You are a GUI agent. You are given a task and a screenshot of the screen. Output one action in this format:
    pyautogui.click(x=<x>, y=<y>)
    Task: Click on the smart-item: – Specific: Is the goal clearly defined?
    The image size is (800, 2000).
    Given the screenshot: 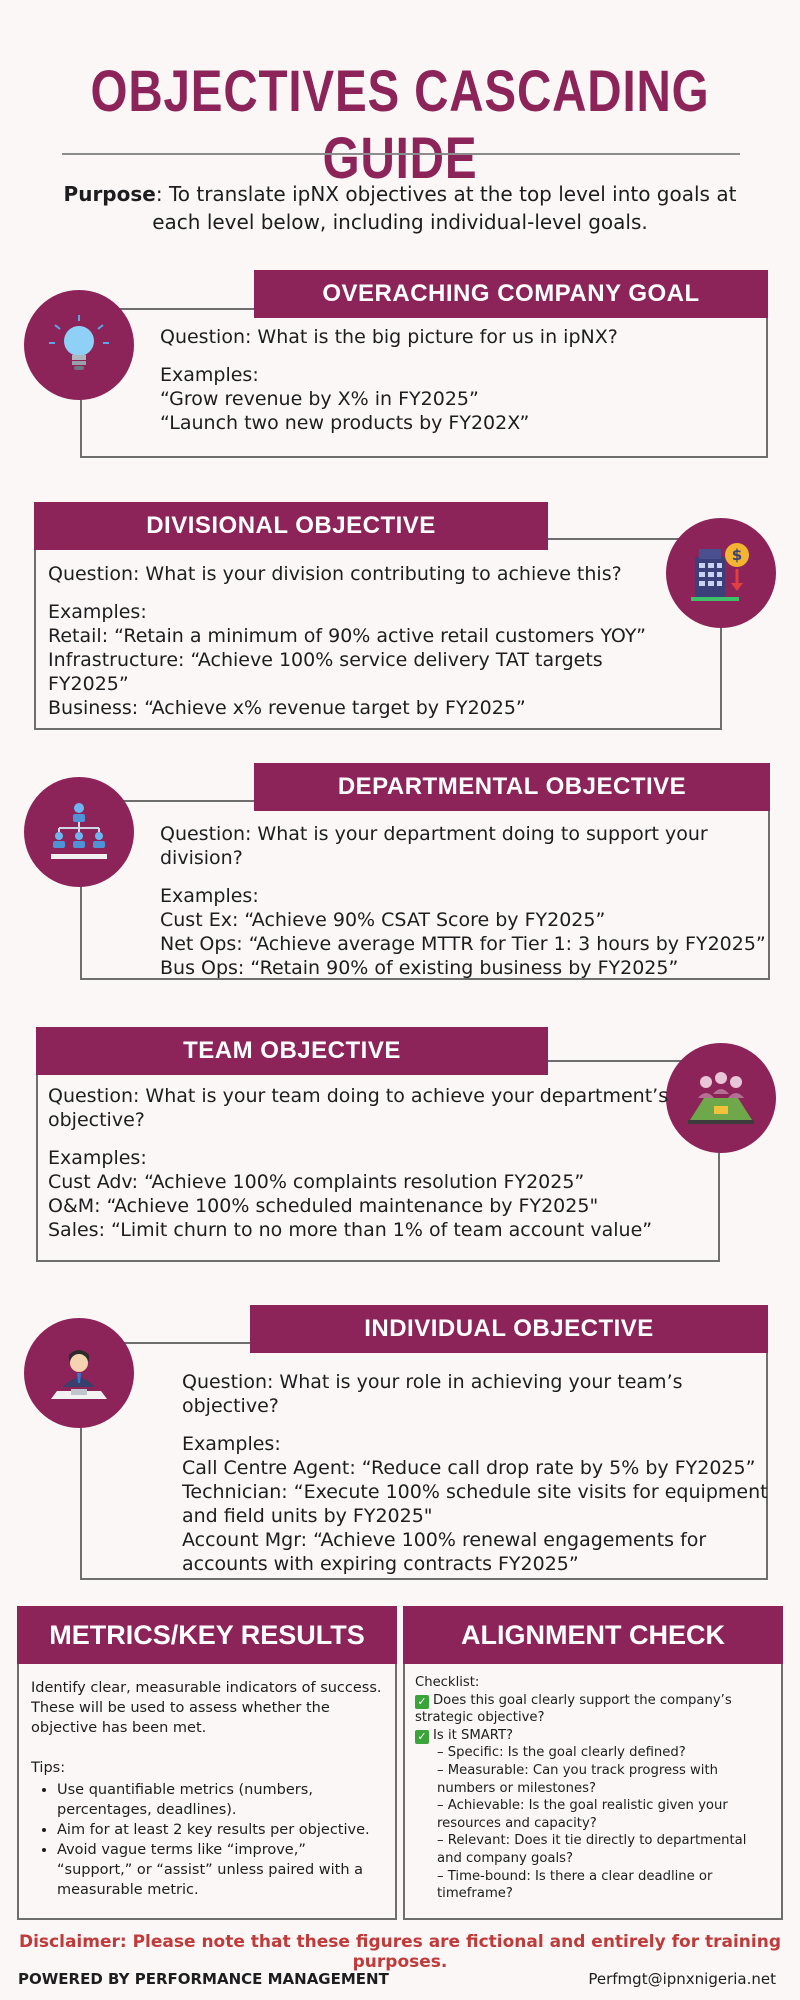 What is the action you would take?
    pyautogui.click(x=561, y=1753)
    